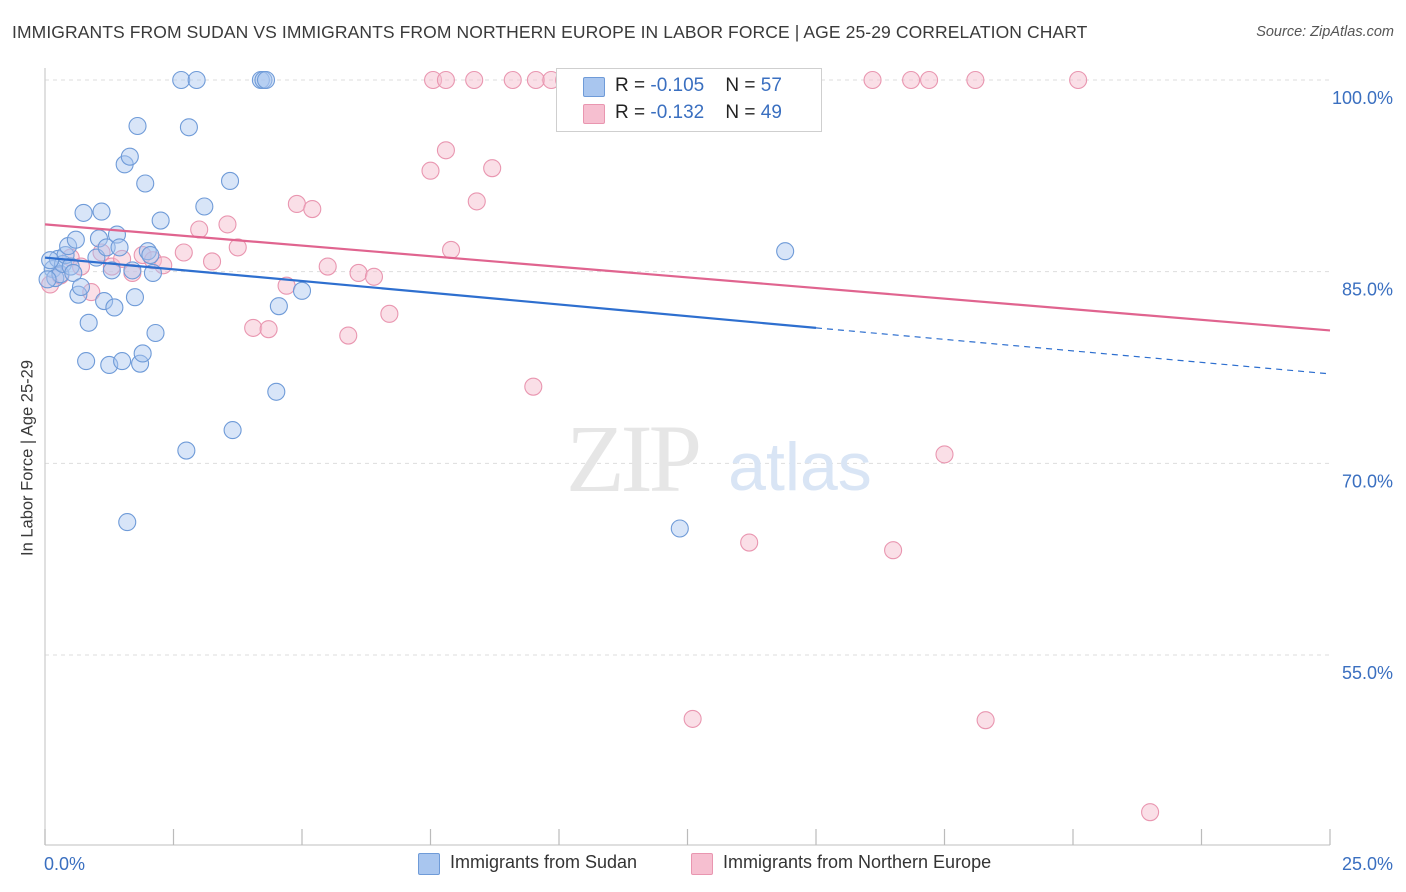 This screenshot has width=1406, height=892. I want to click on source-credit: Source: ZipAtlas.com, so click(1325, 32).